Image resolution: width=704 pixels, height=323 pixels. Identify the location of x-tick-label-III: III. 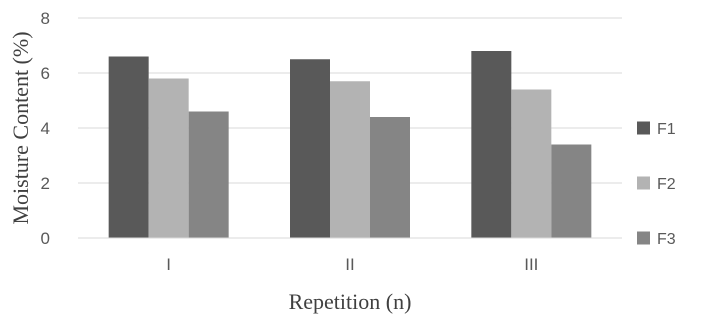
(531, 264).